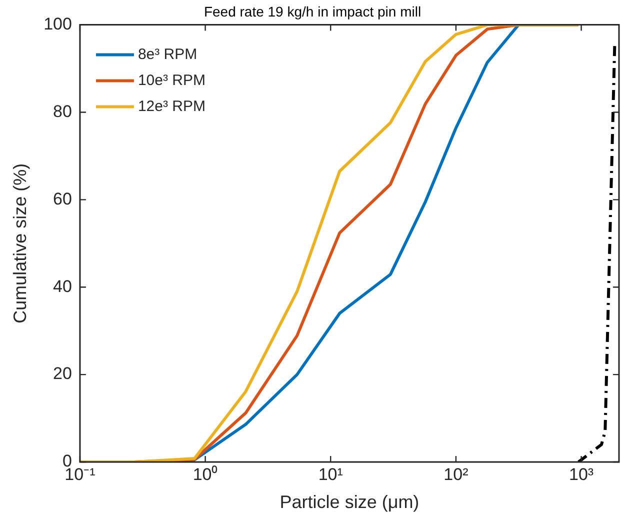  Describe the element at coordinates (62, 286) in the screenshot. I see `y-tick-label: 40` at that location.